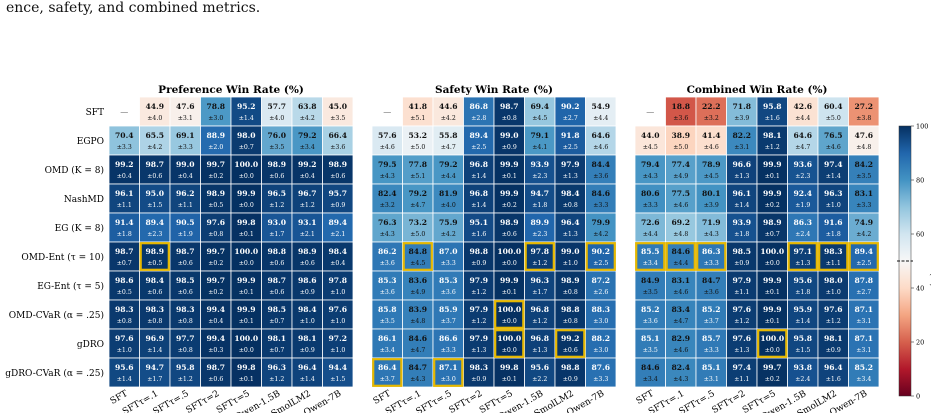 The width and height of the screenshot is (931, 413). I want to click on cell-value-label: 100.0, so click(772, 338).